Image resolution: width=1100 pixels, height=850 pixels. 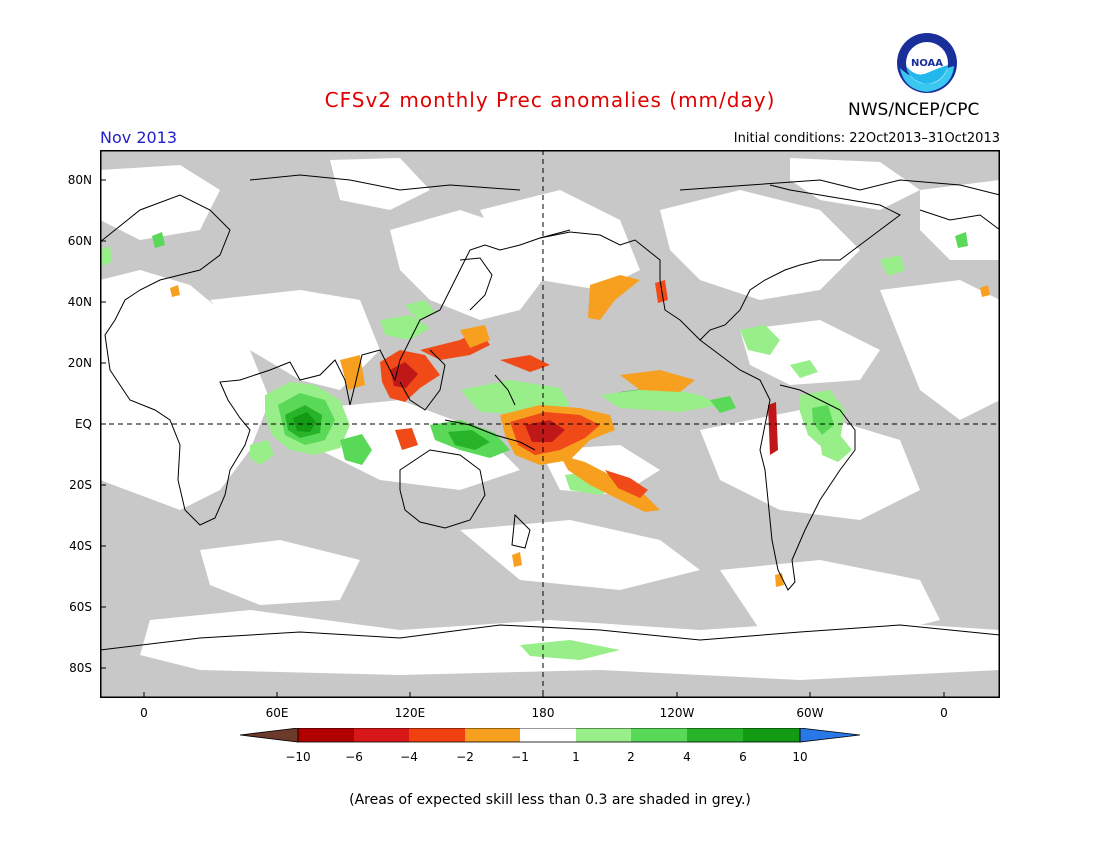 What do you see at coordinates (80, 668) in the screenshot?
I see `lat-label-80s: 80S` at bounding box center [80, 668].